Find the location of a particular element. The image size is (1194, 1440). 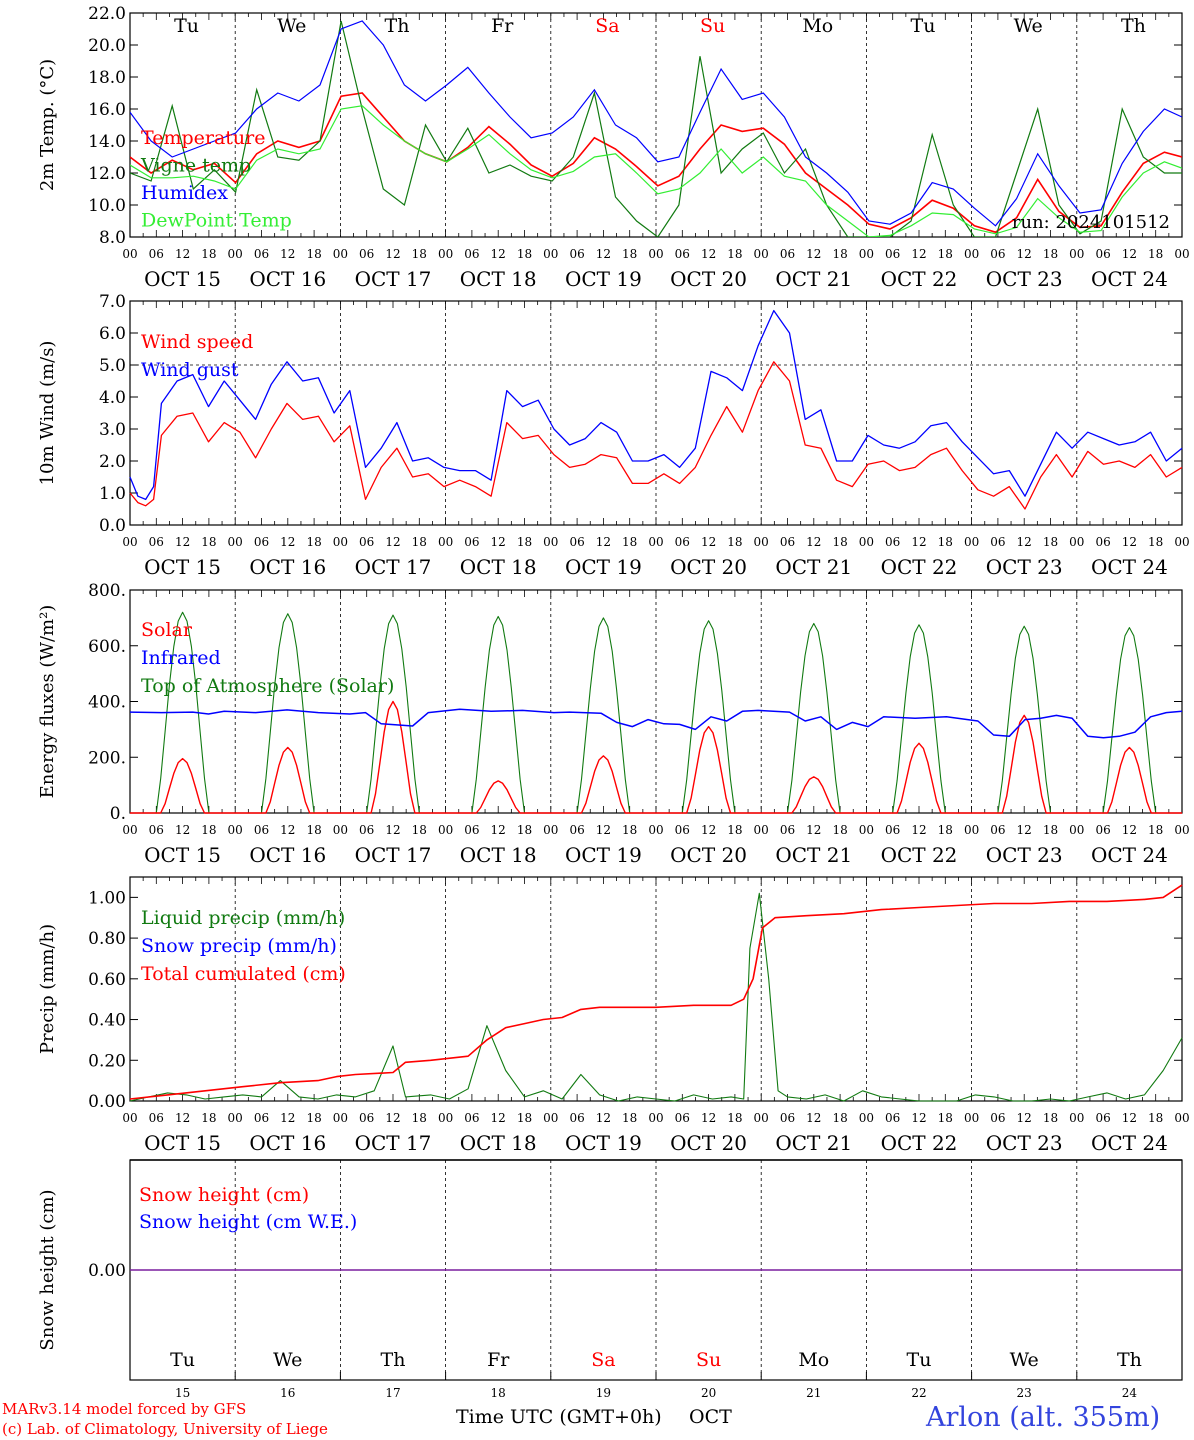

y-tick-label: 4.0 is located at coordinates (112, 398).